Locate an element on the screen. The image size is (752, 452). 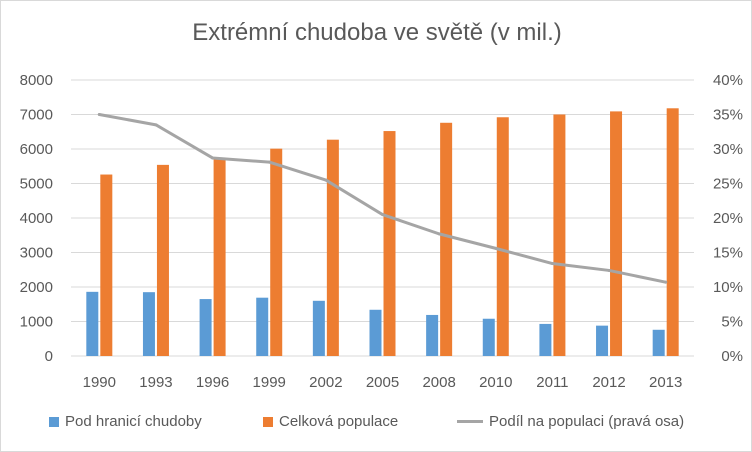
x-tick-label: 2012 is located at coordinates (608, 382).